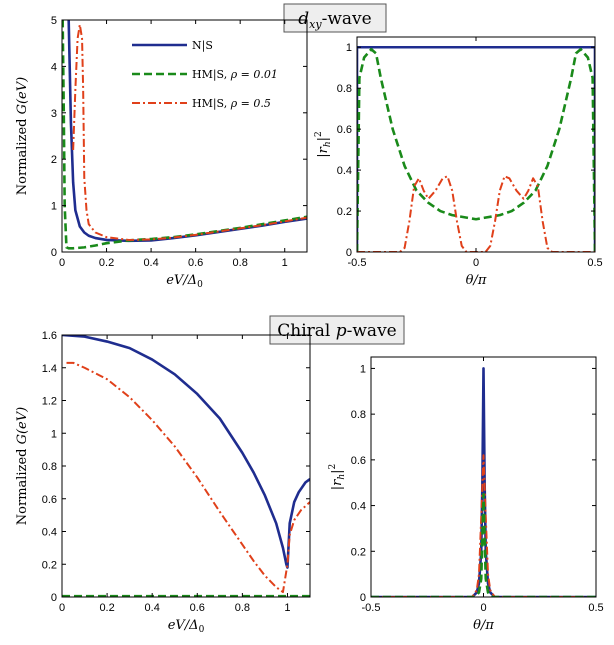  I want to click on panel-0-ylabel: Normalized G(eV), so click(22, 136).